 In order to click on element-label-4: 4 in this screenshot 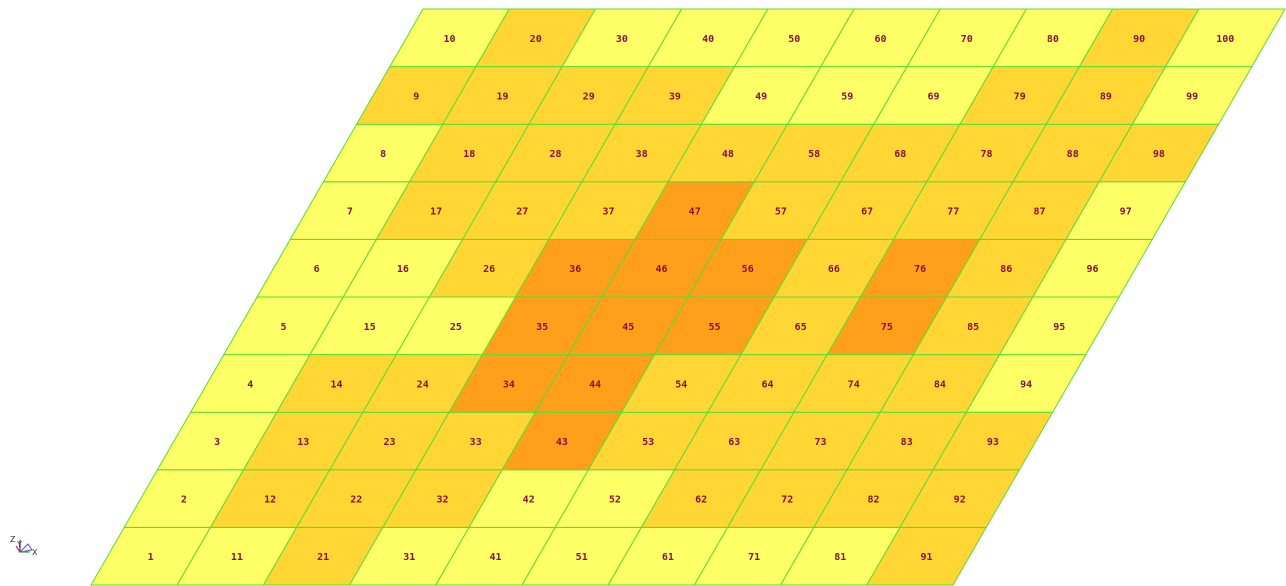, I will do `click(250, 384)`.